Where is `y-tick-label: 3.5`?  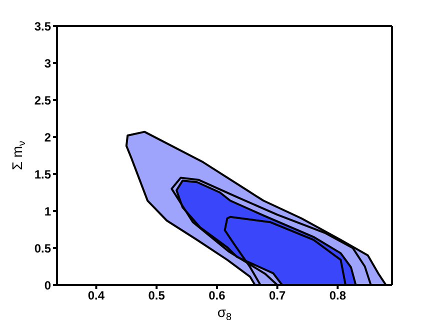 y-tick-label: 3.5 is located at coordinates (43, 26).